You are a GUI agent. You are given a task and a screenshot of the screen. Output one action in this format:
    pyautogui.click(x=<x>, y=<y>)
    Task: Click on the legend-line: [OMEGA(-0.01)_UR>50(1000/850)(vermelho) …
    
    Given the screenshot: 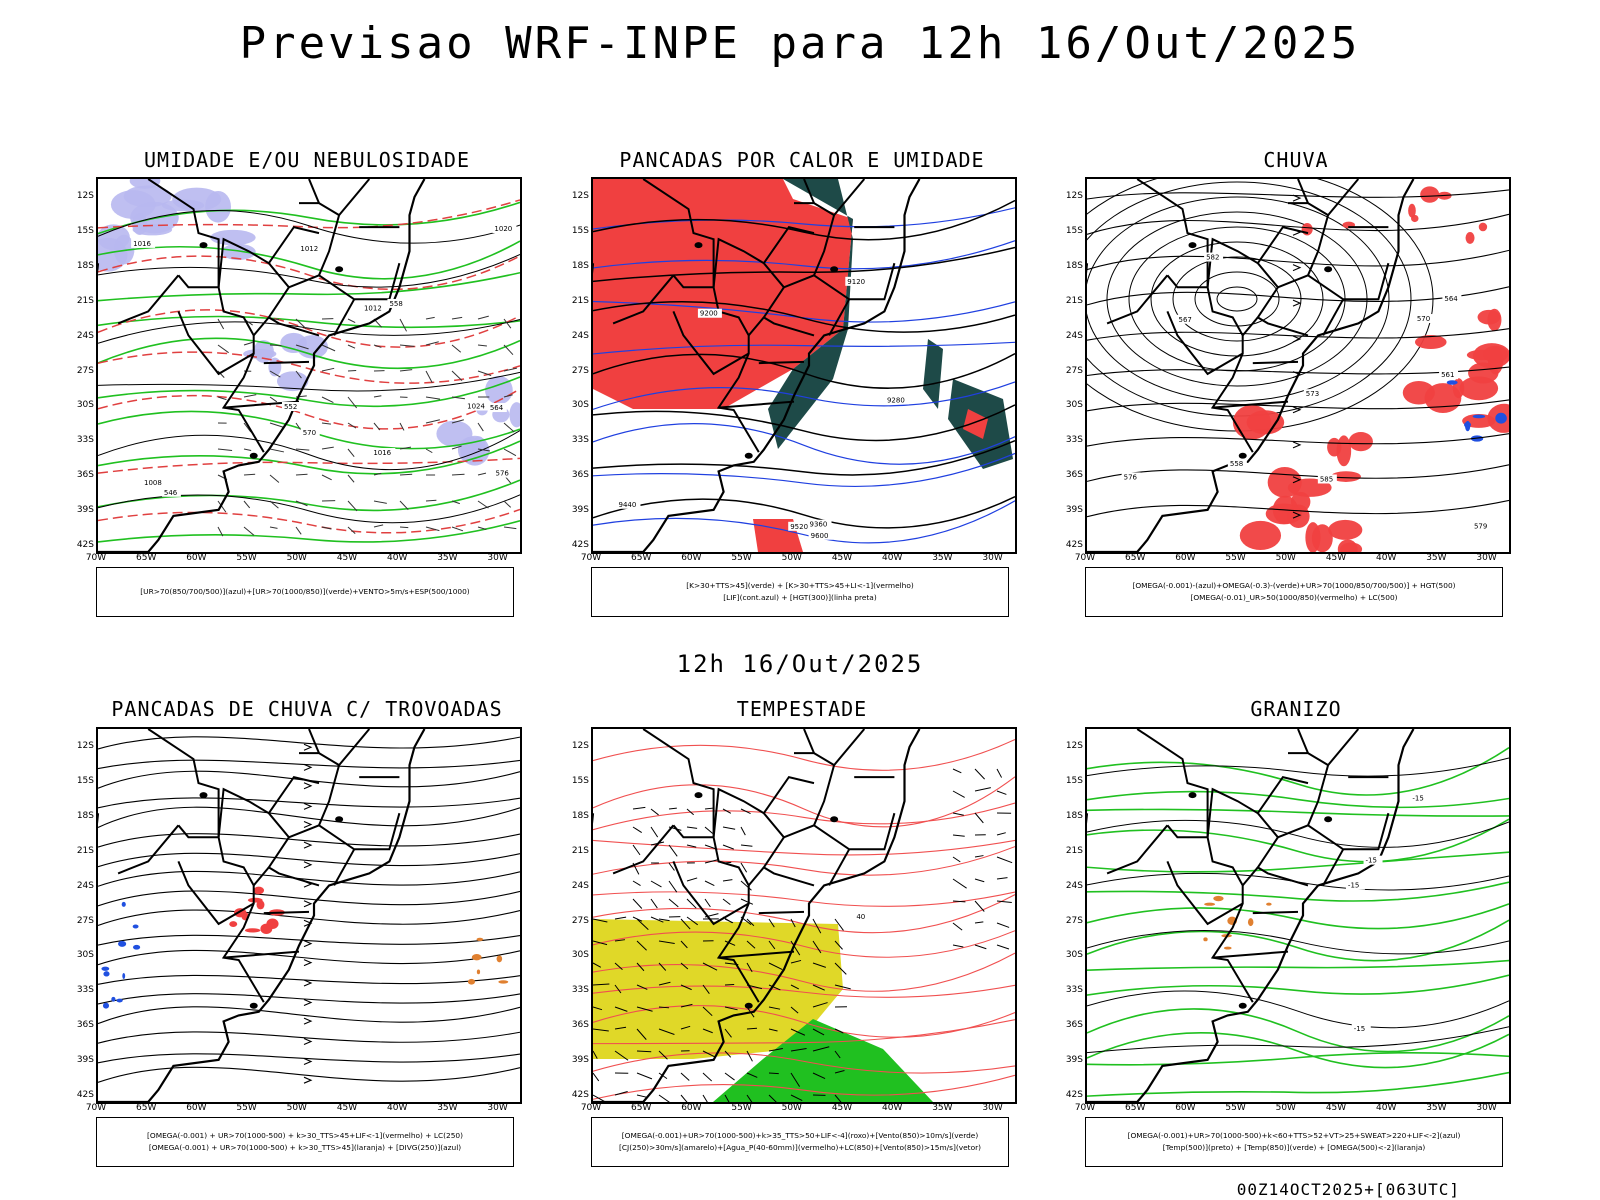 What is the action you would take?
    pyautogui.click(x=1294, y=597)
    